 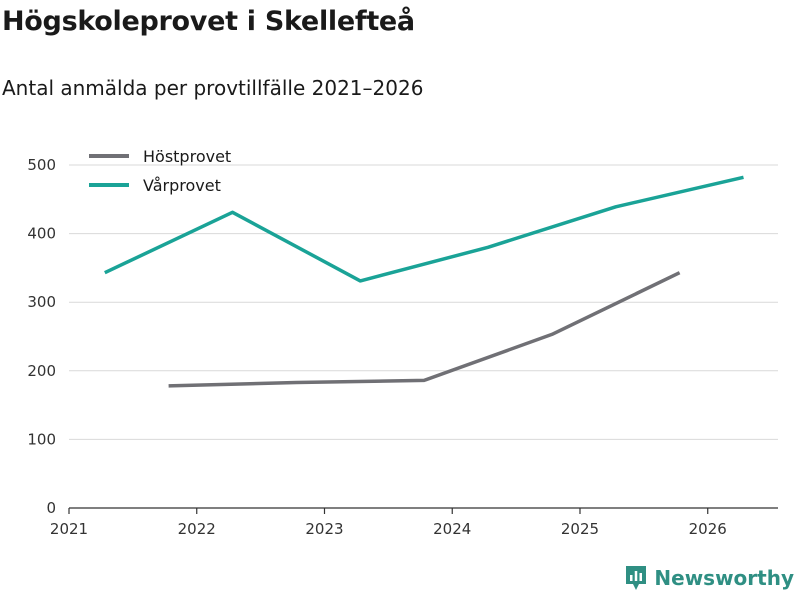 What do you see at coordinates (452, 529) in the screenshot?
I see `x-tick-label-2024: 2024` at bounding box center [452, 529].